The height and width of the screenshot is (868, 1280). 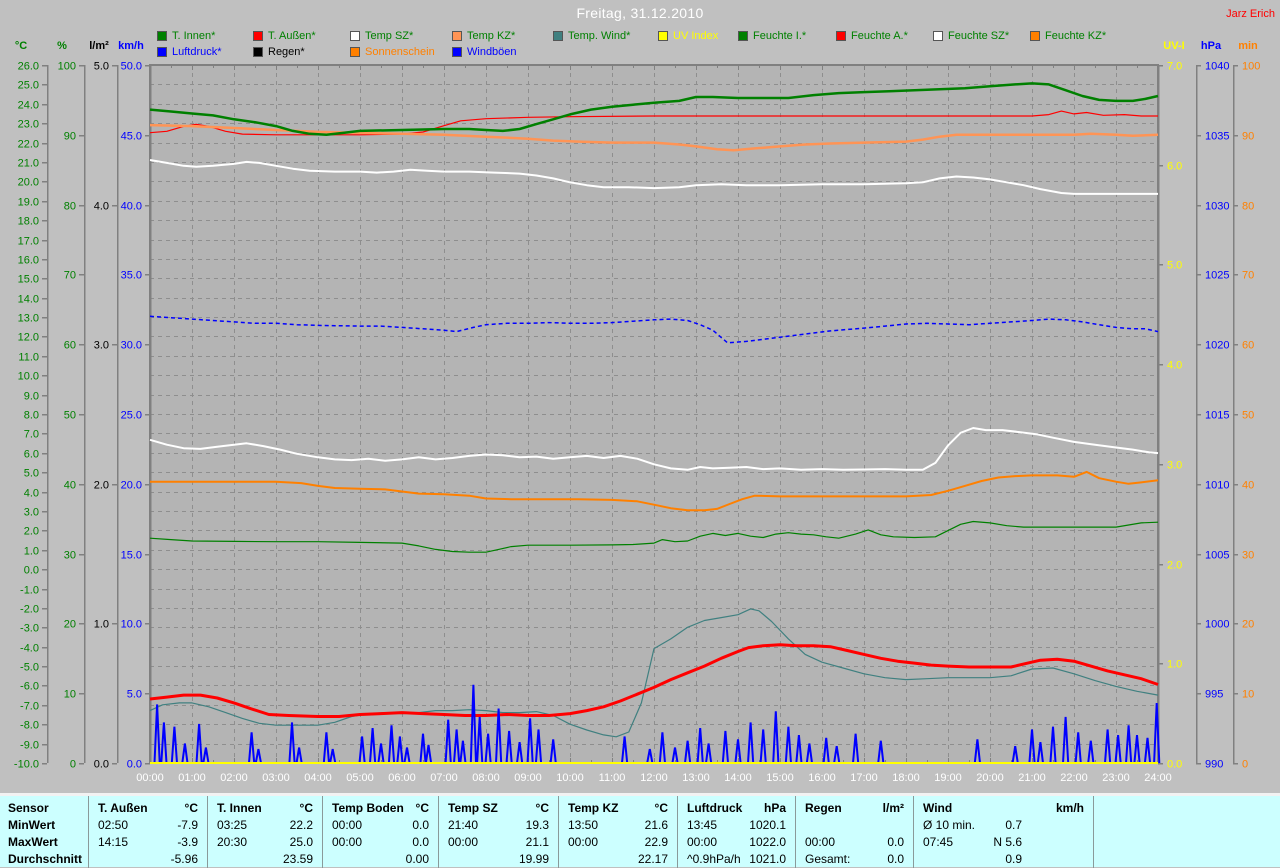 I want to click on series-t-außen, so click(x=654, y=680).